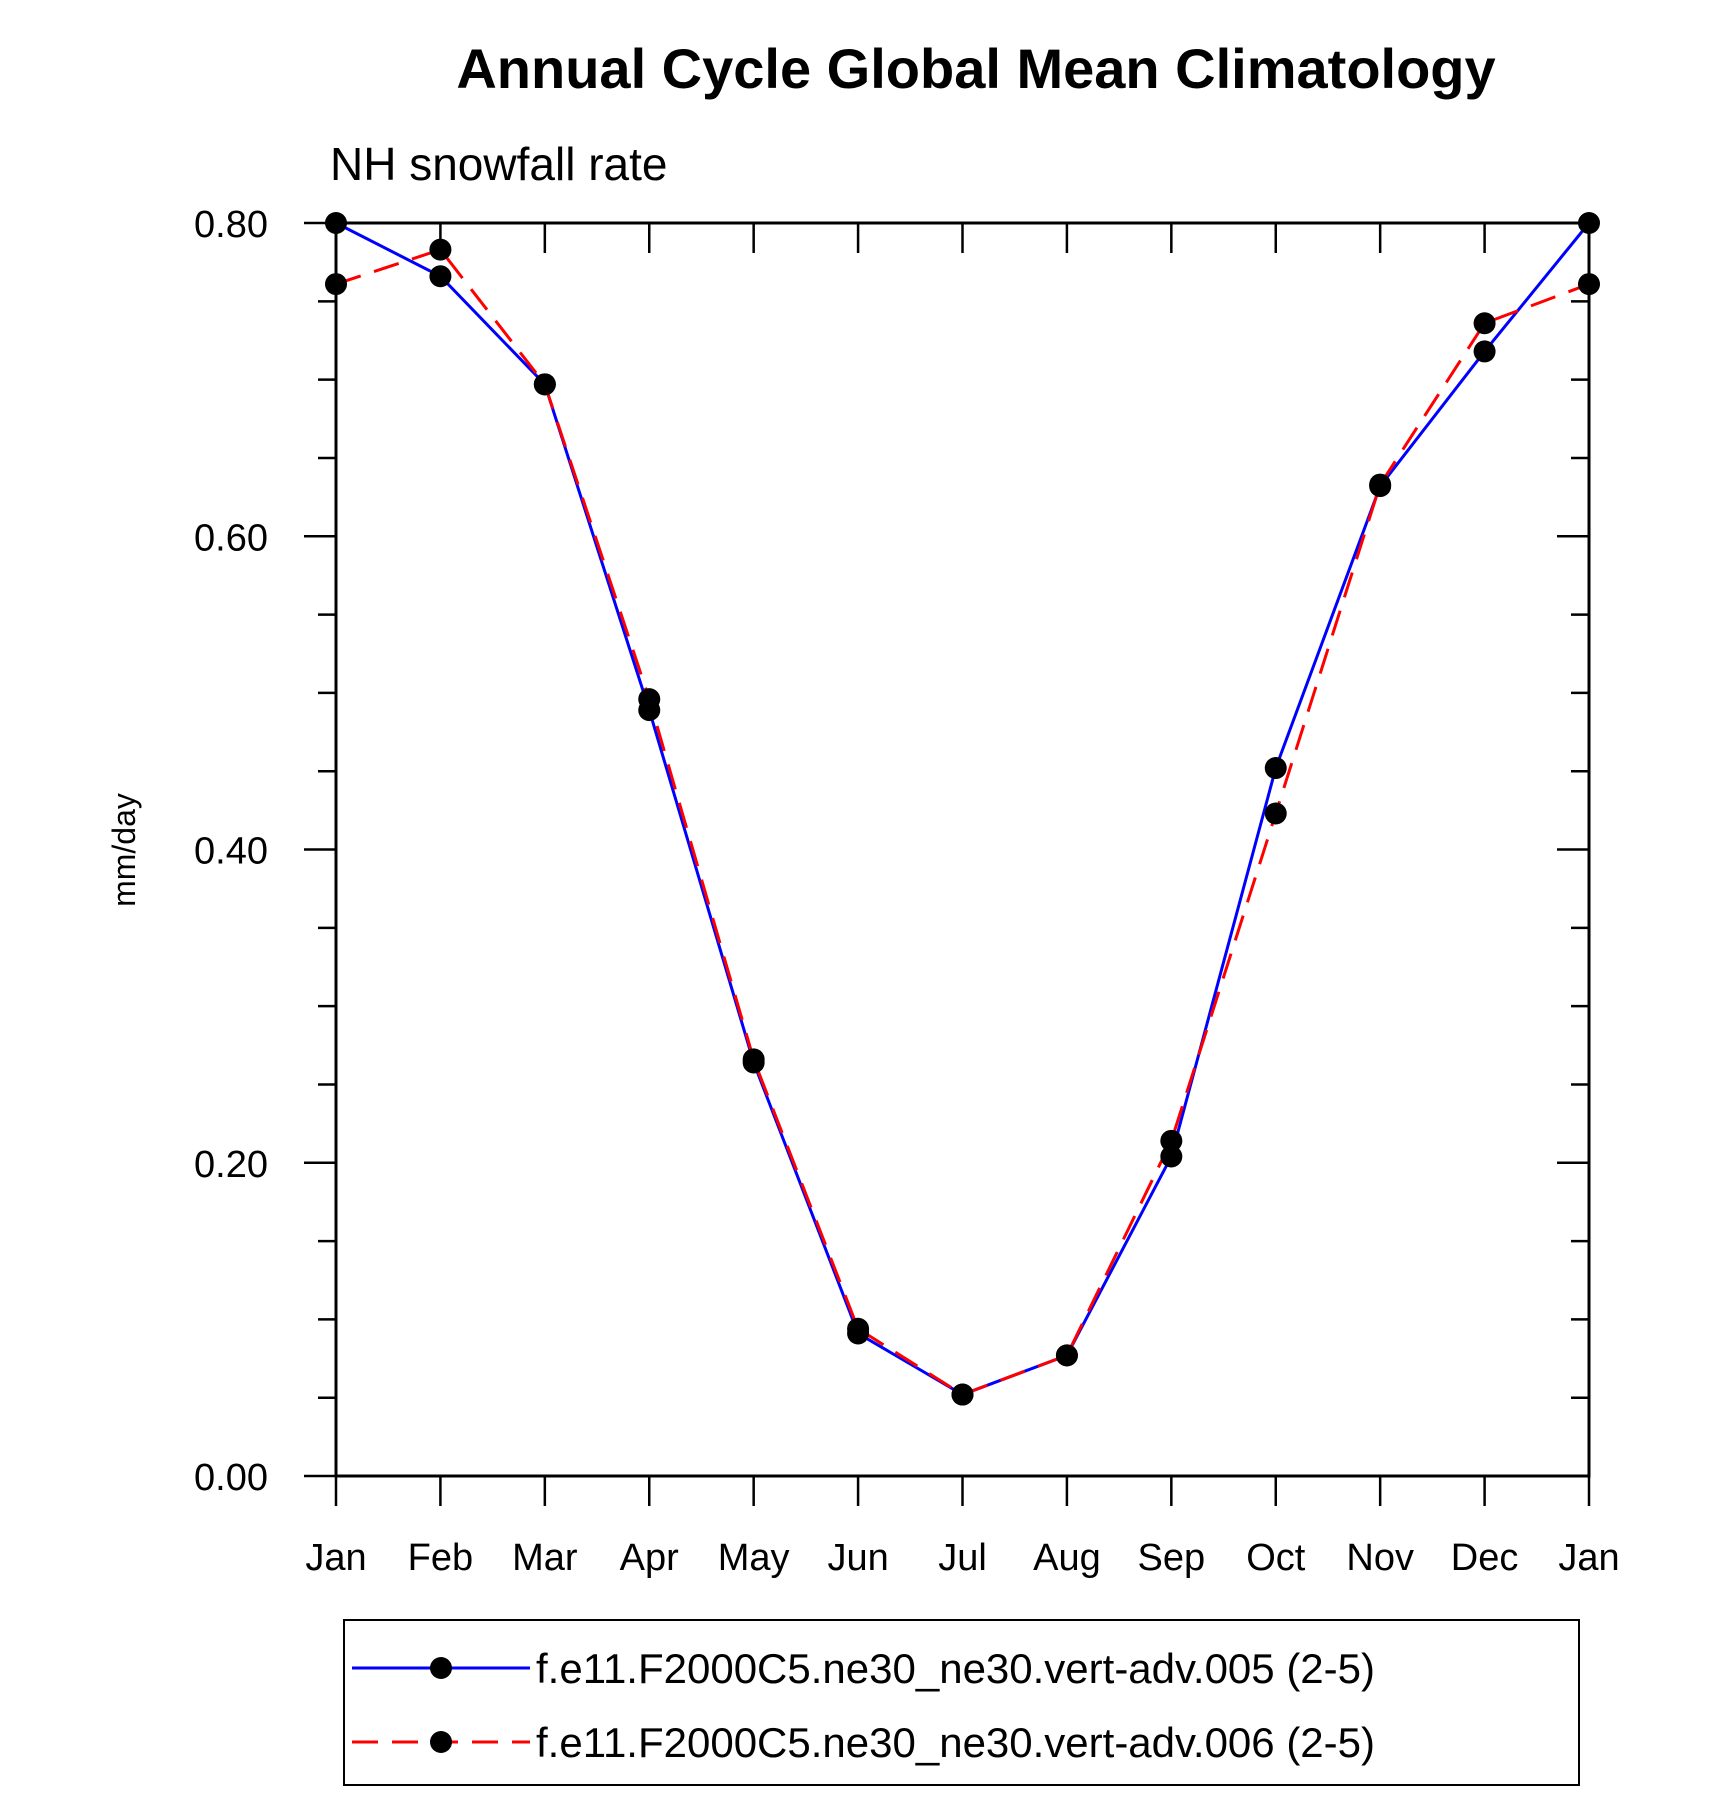  Describe the element at coordinates (498, 164) in the screenshot. I see `chart-subtitle: NH snowfall rate` at that location.